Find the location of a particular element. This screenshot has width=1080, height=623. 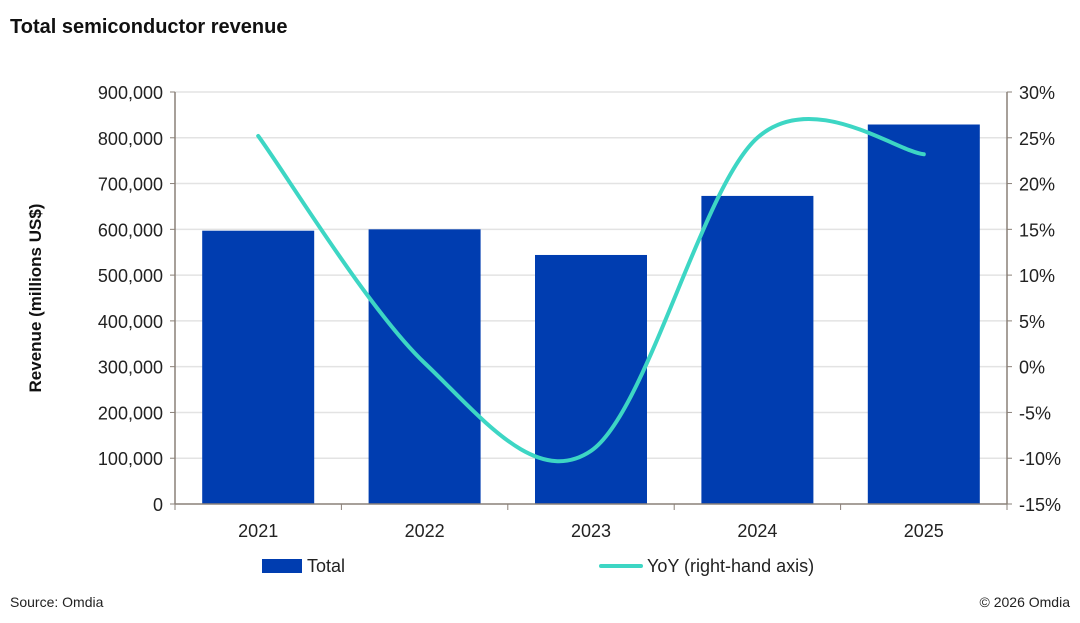

y-tick-label: 100,000 is located at coordinates (130, 459).